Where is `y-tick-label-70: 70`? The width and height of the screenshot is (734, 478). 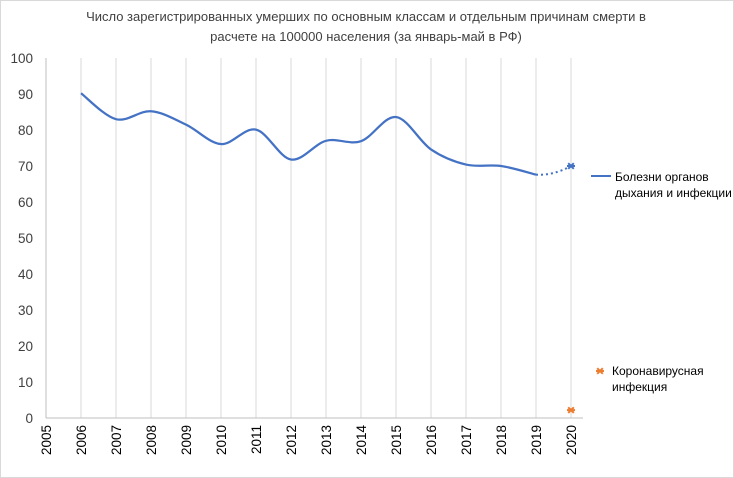
y-tick-label-70: 70 is located at coordinates (25, 166).